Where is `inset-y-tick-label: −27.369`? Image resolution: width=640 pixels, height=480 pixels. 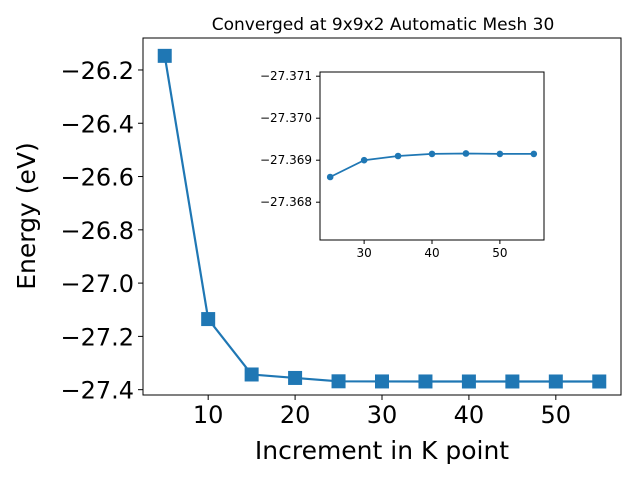
inset-y-tick-label: −27.369 is located at coordinates (286, 160).